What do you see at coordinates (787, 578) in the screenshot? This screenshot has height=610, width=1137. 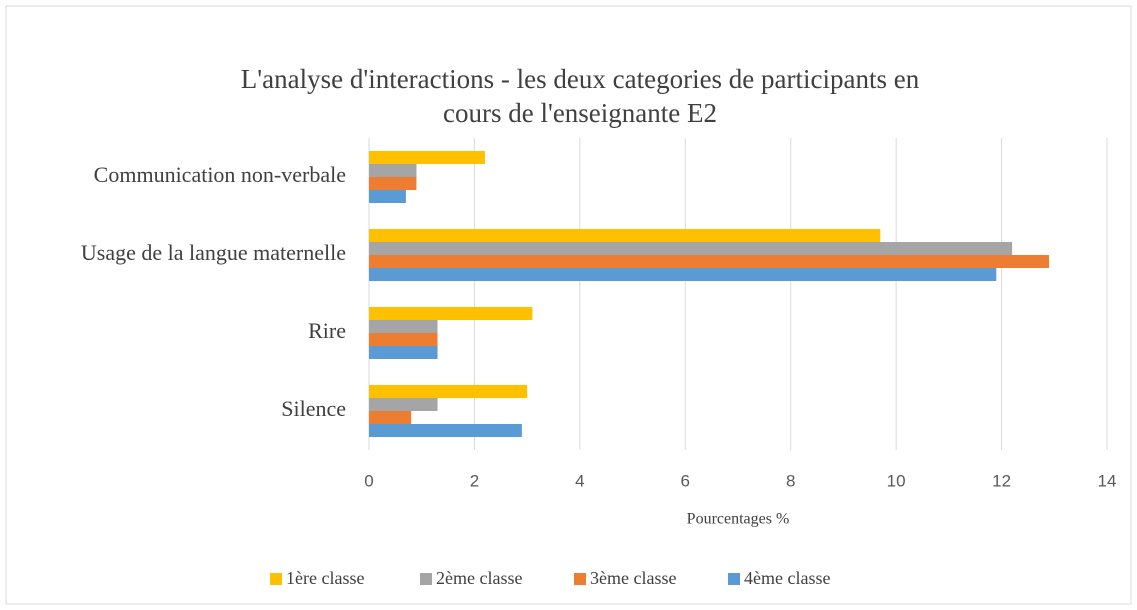 I see `legend-label: 4ème classe` at bounding box center [787, 578].